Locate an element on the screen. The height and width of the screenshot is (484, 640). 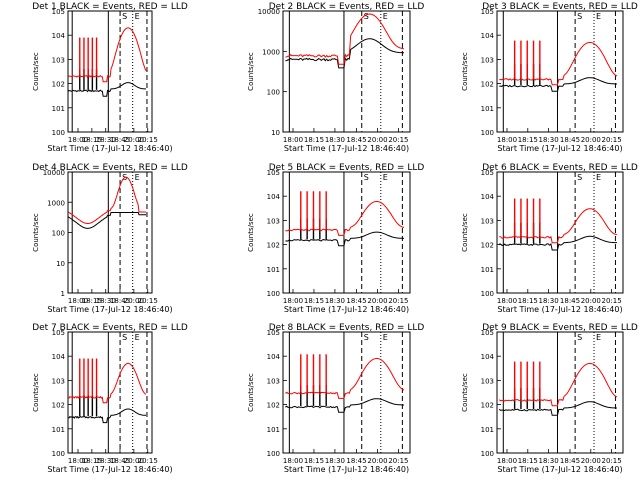
det6-xtick-label: 18:00 is located at coordinates (507, 301).